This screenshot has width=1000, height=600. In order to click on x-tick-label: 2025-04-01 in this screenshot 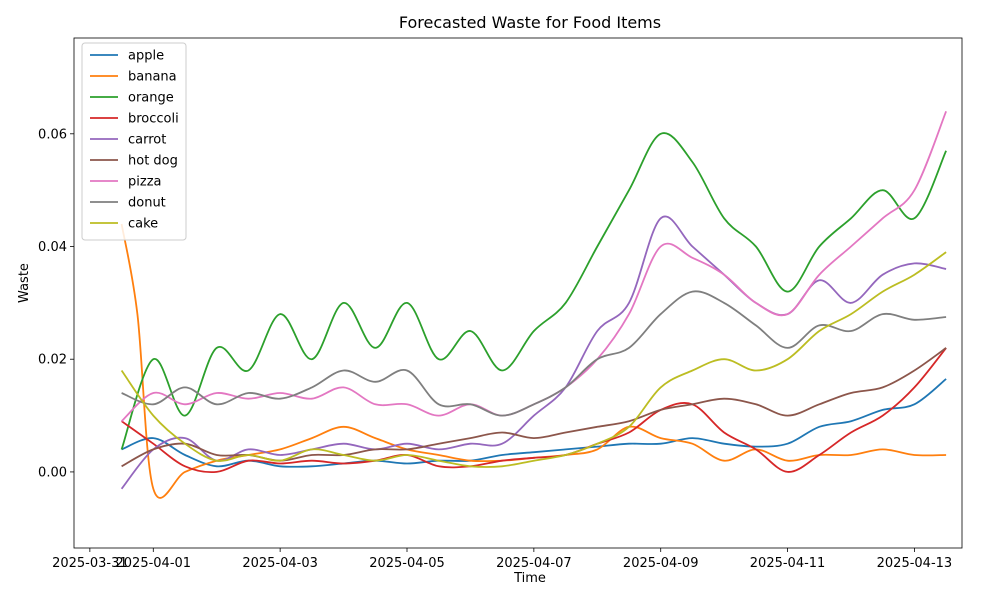, I will do `click(154, 563)`.